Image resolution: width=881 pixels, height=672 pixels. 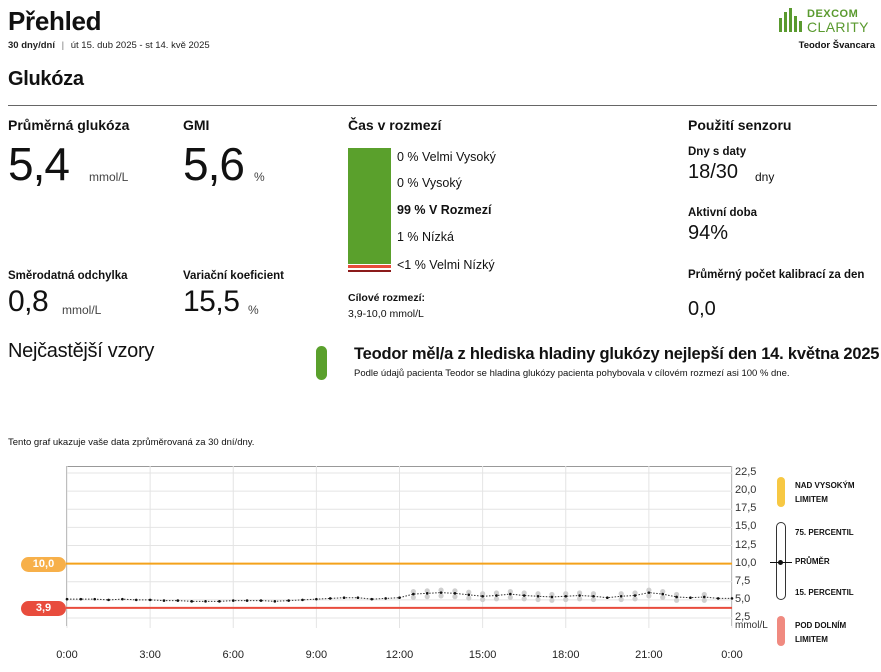 What do you see at coordinates (81, 351) in the screenshot?
I see `patterns-label: Nejčastější vzory` at bounding box center [81, 351].